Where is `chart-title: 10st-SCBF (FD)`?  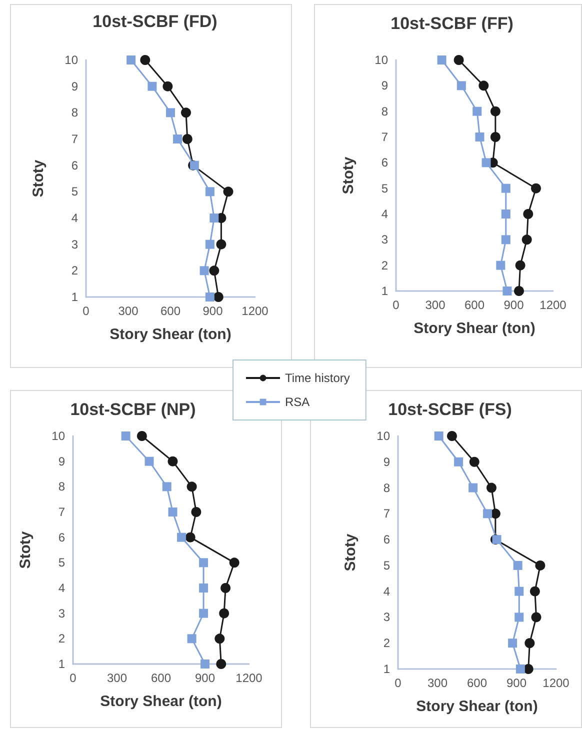
chart-title: 10st-SCBF (FD) is located at coordinates (155, 21).